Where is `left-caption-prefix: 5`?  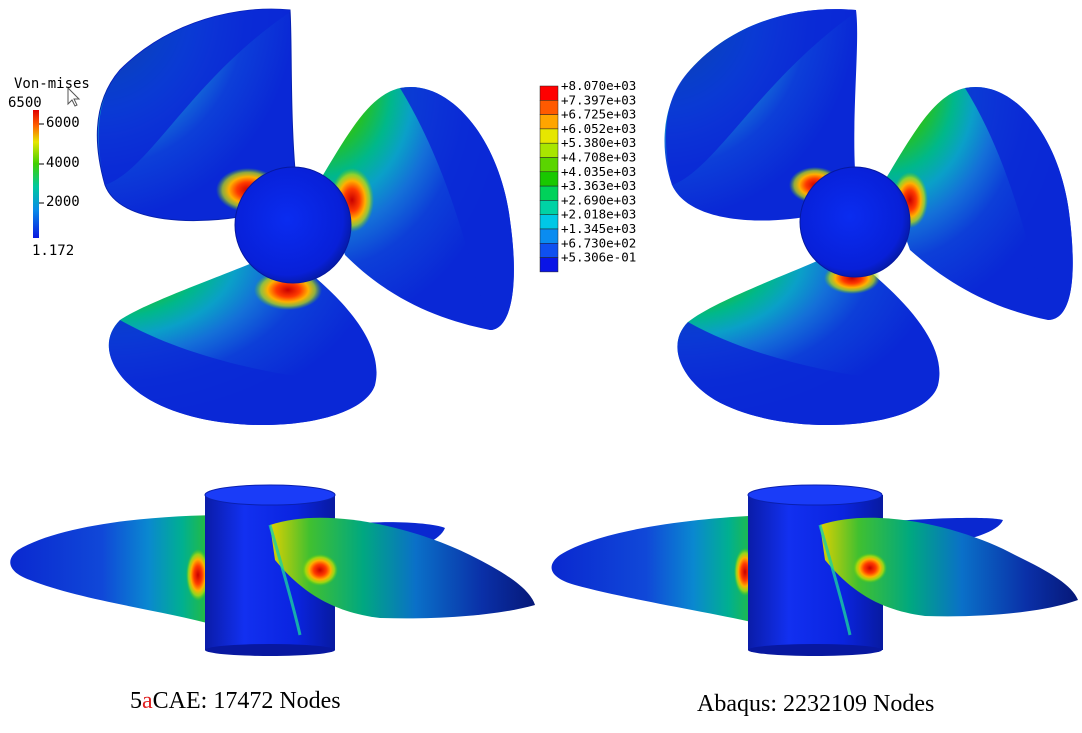 left-caption-prefix: 5 is located at coordinates (136, 701).